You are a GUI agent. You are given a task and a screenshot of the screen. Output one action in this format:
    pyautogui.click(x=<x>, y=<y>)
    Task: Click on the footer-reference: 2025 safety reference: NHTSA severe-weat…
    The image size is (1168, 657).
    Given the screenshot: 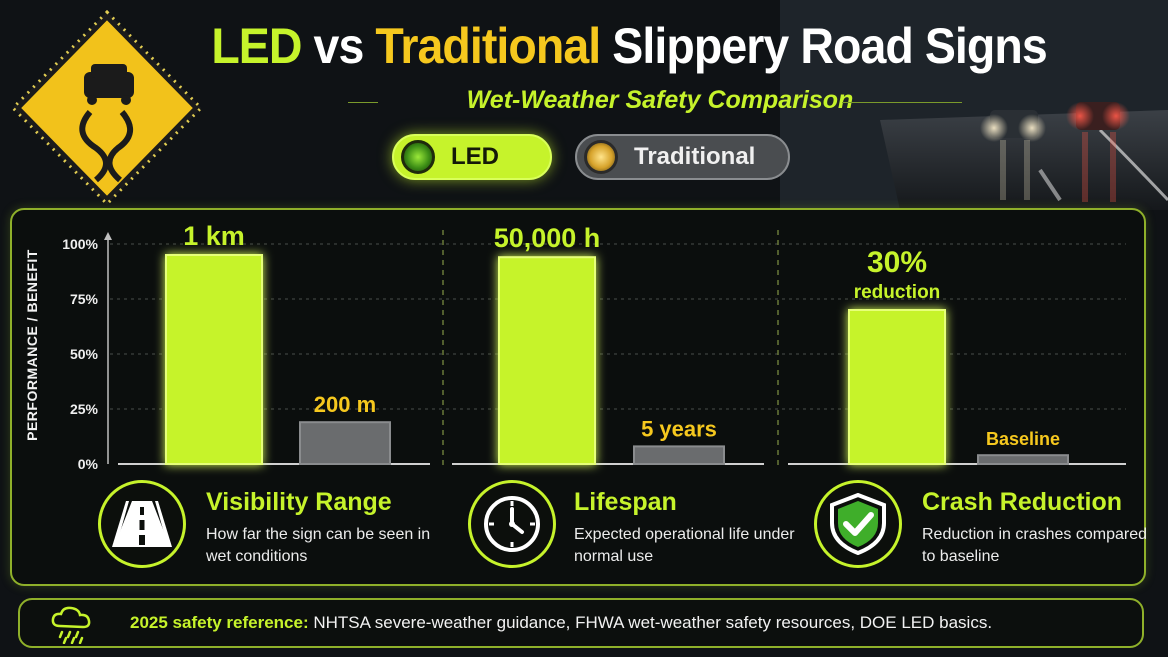 What is the action you would take?
    pyautogui.click(x=581, y=623)
    